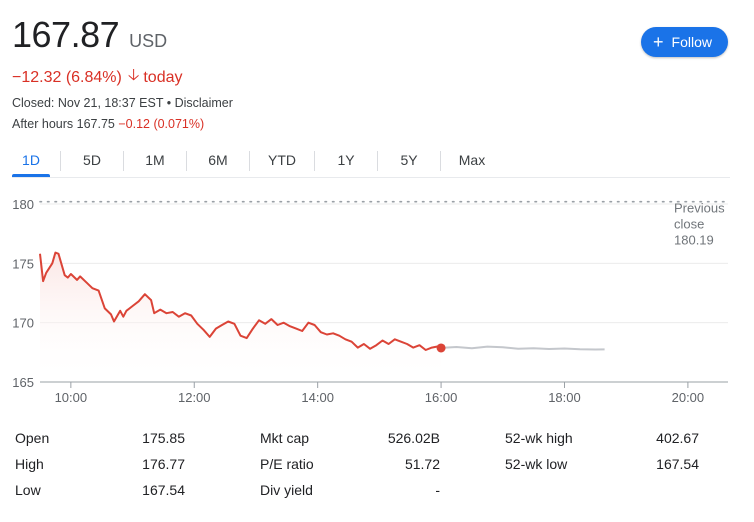 The width and height of the screenshot is (754, 522). Describe the element at coordinates (441, 397) in the screenshot. I see `x-tick-label: 16:00` at that location.